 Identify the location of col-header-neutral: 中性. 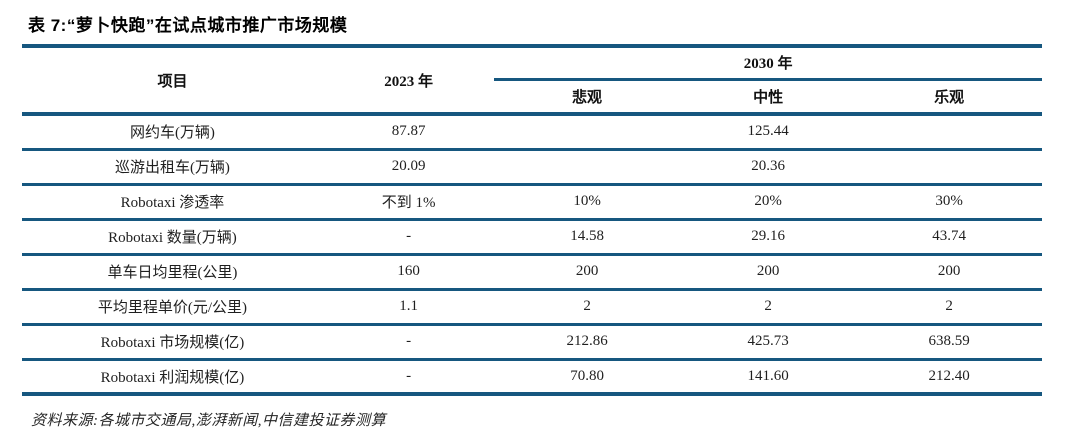
(768, 97).